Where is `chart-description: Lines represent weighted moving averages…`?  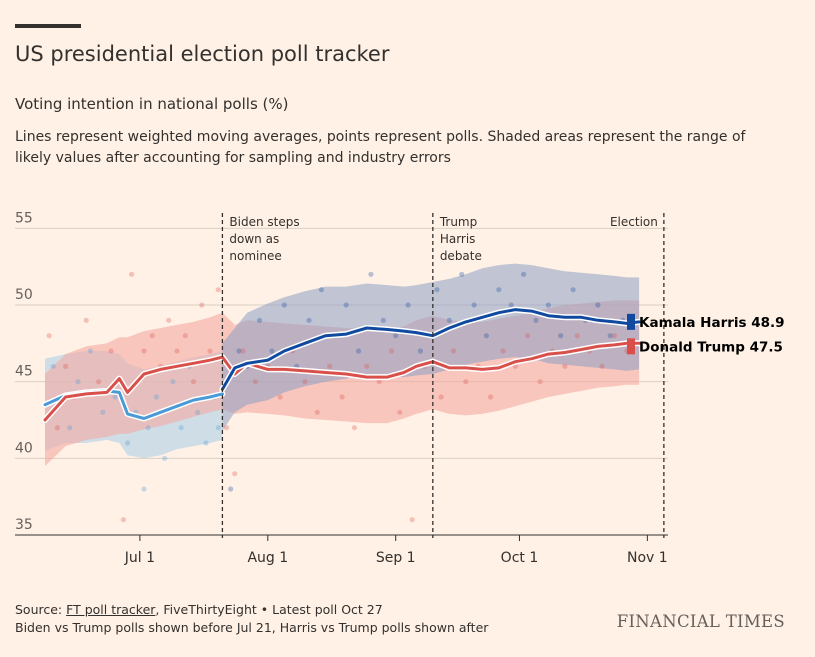
chart-description: Lines represent weighted moving averages… is located at coordinates (380, 147).